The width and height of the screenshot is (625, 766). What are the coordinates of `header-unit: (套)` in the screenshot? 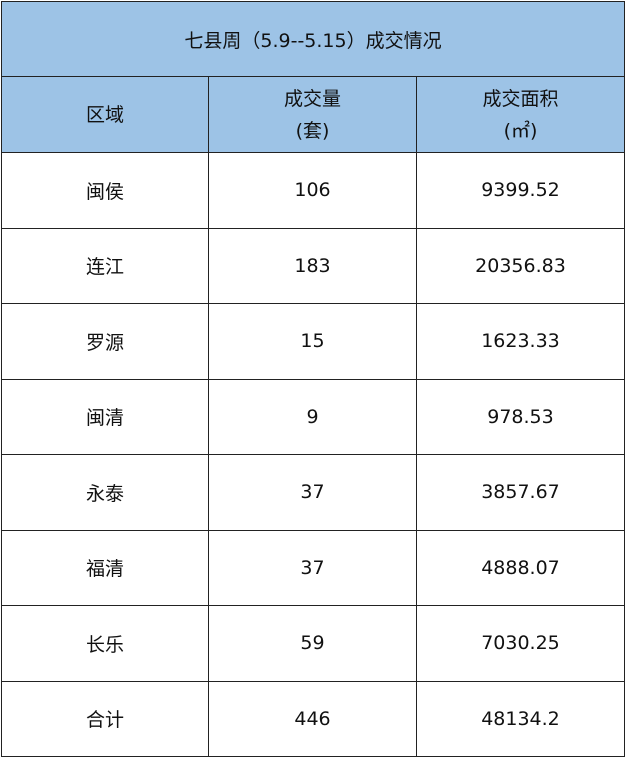 It's located at (312, 130).